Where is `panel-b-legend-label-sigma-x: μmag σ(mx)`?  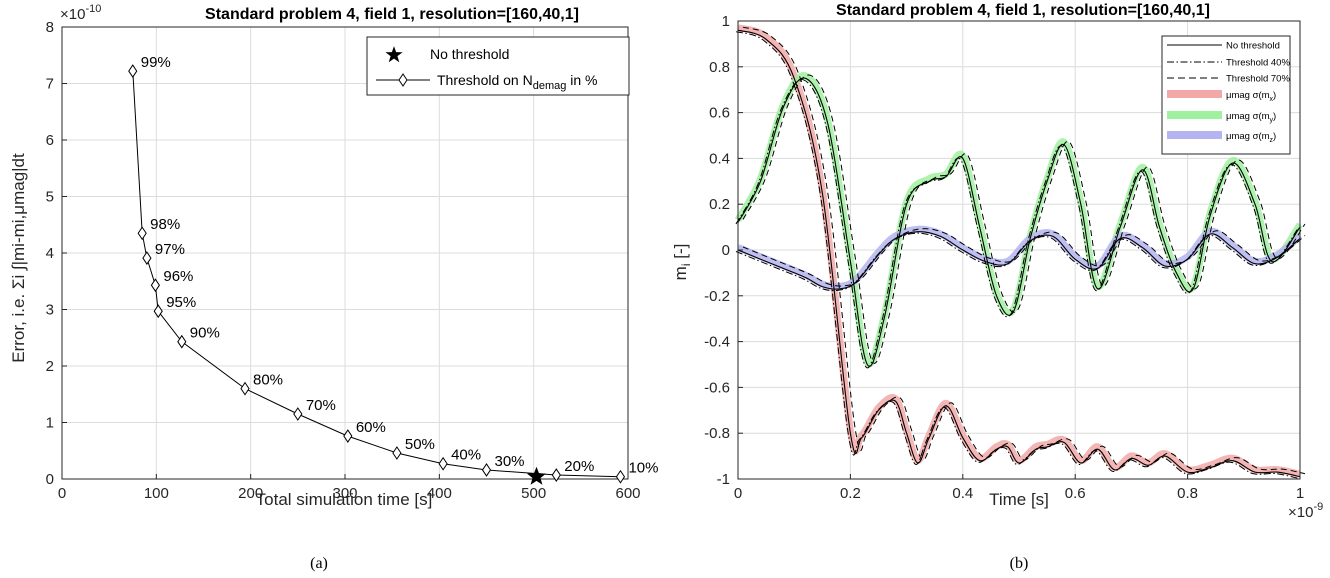
panel-b-legend-label-sigma-x: μmag σ(mx) is located at coordinates (1251, 96).